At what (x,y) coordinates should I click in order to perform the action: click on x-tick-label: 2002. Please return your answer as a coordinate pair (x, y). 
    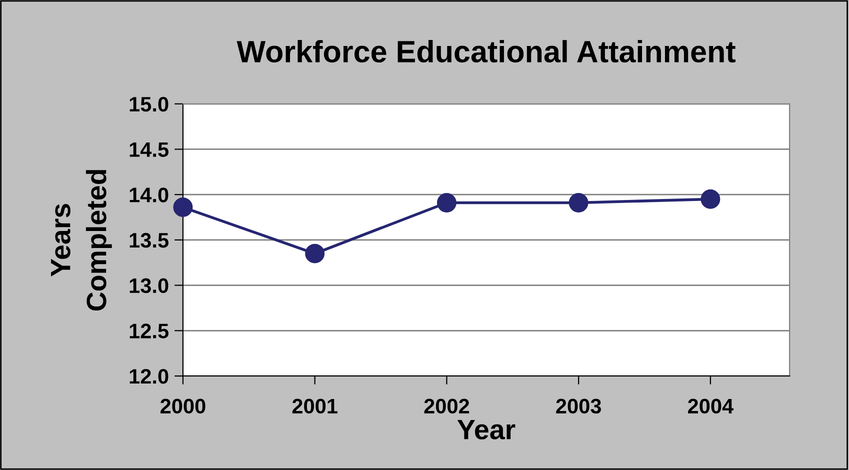
    Looking at the image, I should click on (447, 406).